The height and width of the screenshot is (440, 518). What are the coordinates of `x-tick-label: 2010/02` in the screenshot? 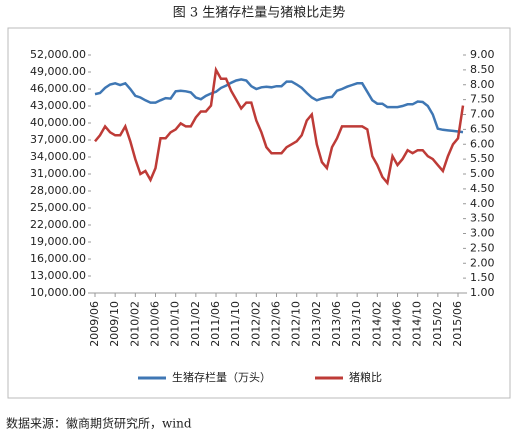 It's located at (134, 324).